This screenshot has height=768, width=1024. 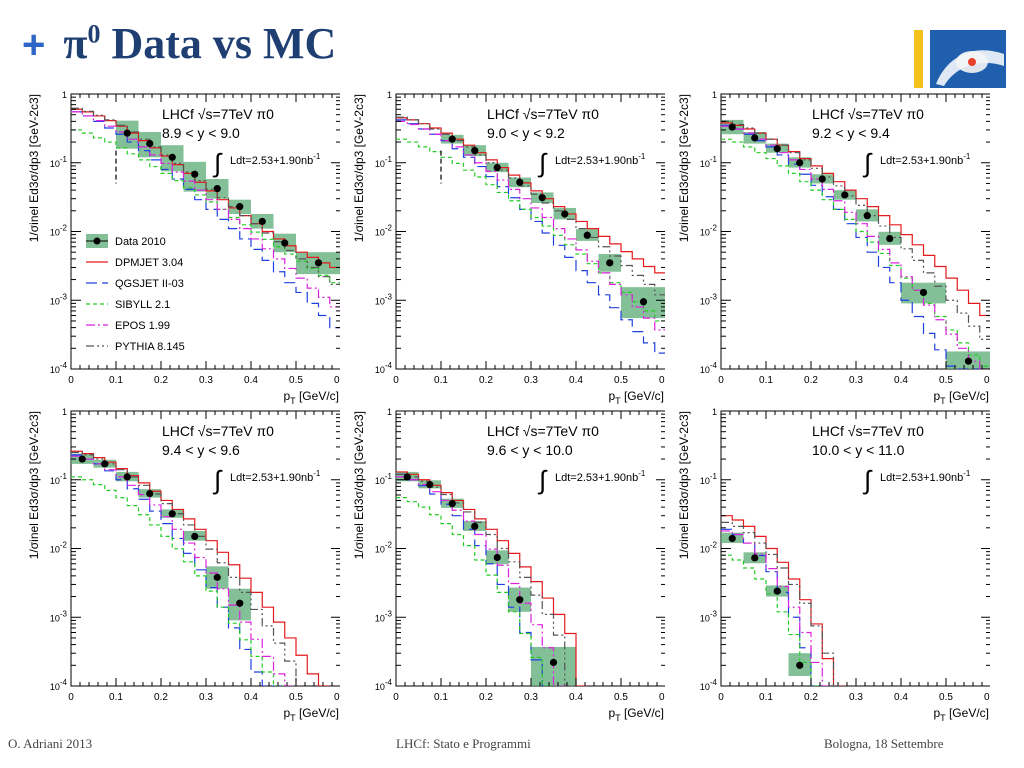 What do you see at coordinates (150, 347) in the screenshot?
I see `legend-label: PYTHIA 8.145` at bounding box center [150, 347].